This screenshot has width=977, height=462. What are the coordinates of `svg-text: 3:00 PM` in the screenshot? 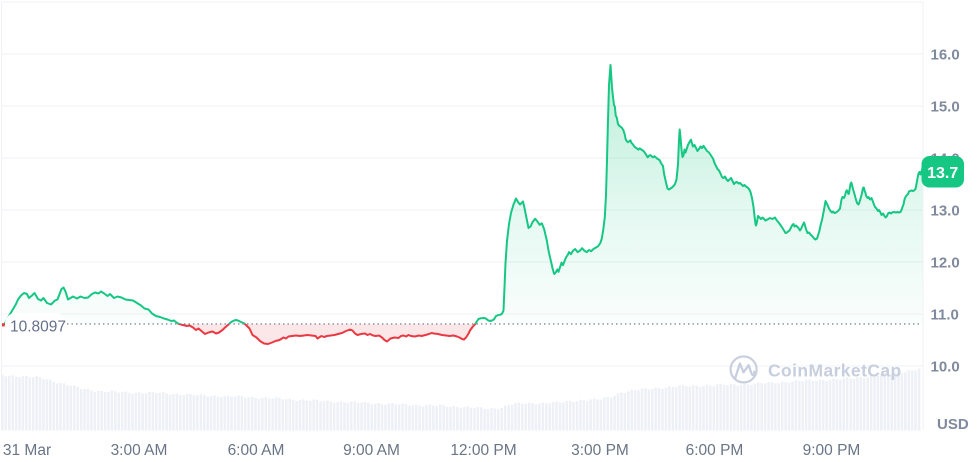 It's located at (600, 450).